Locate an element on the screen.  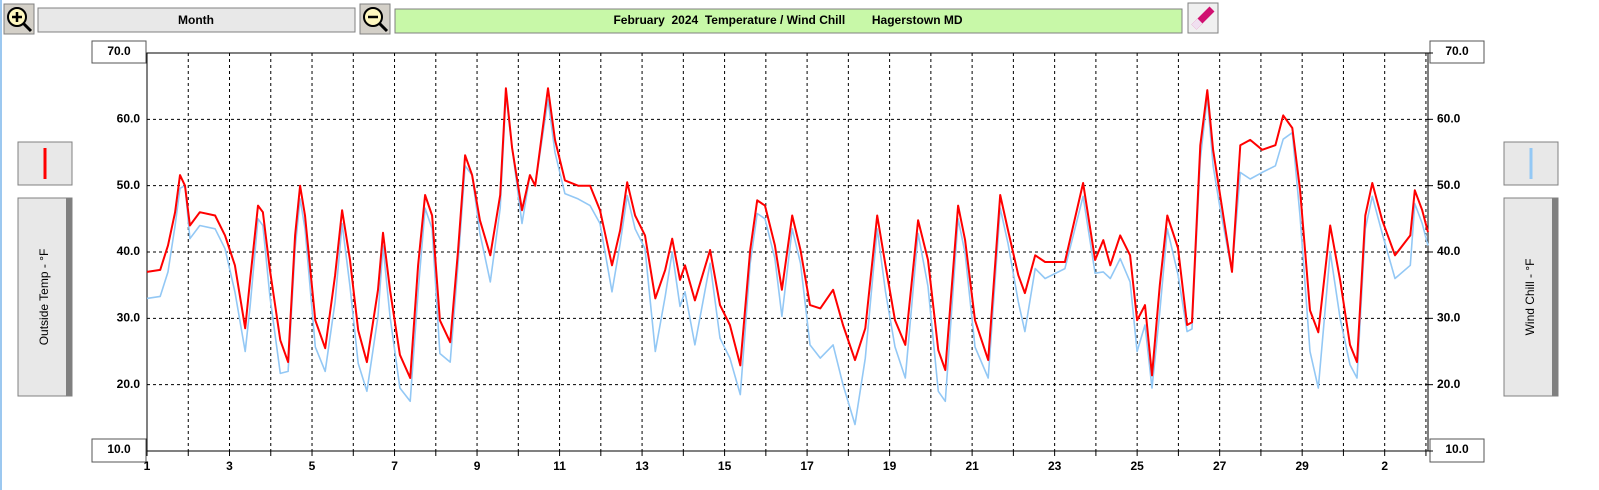
y2-tick-label: 70.0 is located at coordinates (1457, 51).